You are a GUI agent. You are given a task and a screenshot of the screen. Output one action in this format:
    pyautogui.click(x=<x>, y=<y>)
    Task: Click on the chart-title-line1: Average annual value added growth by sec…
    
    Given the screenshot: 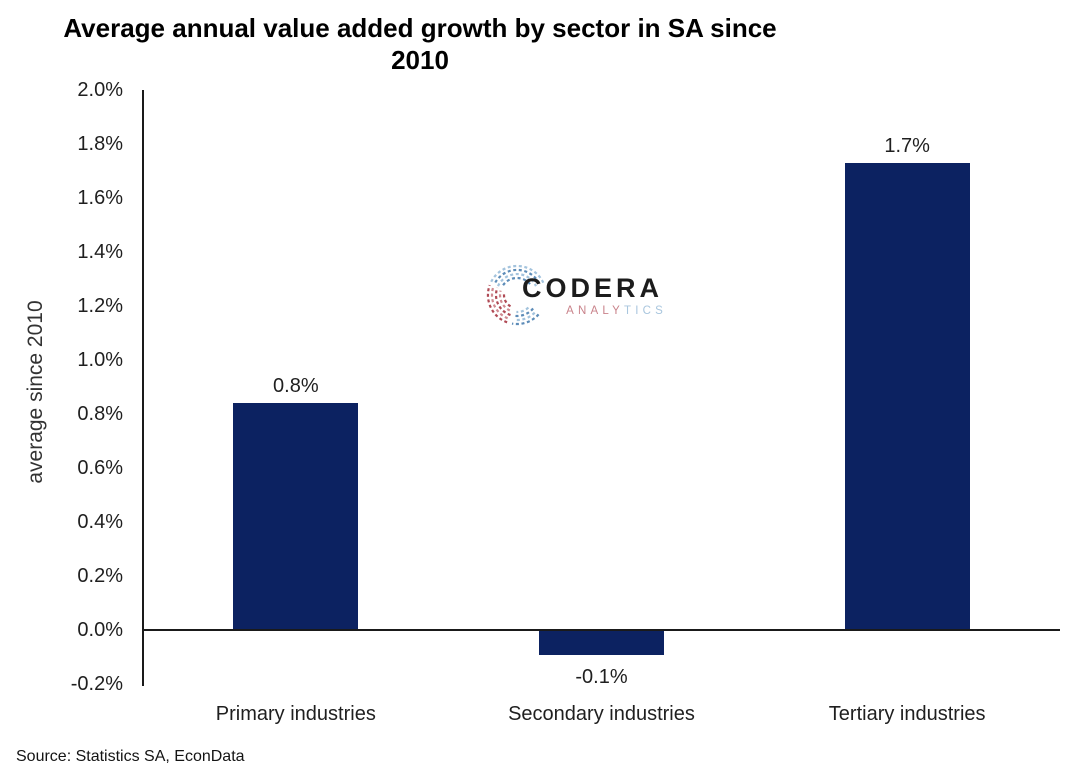 What is the action you would take?
    pyautogui.click(x=420, y=28)
    